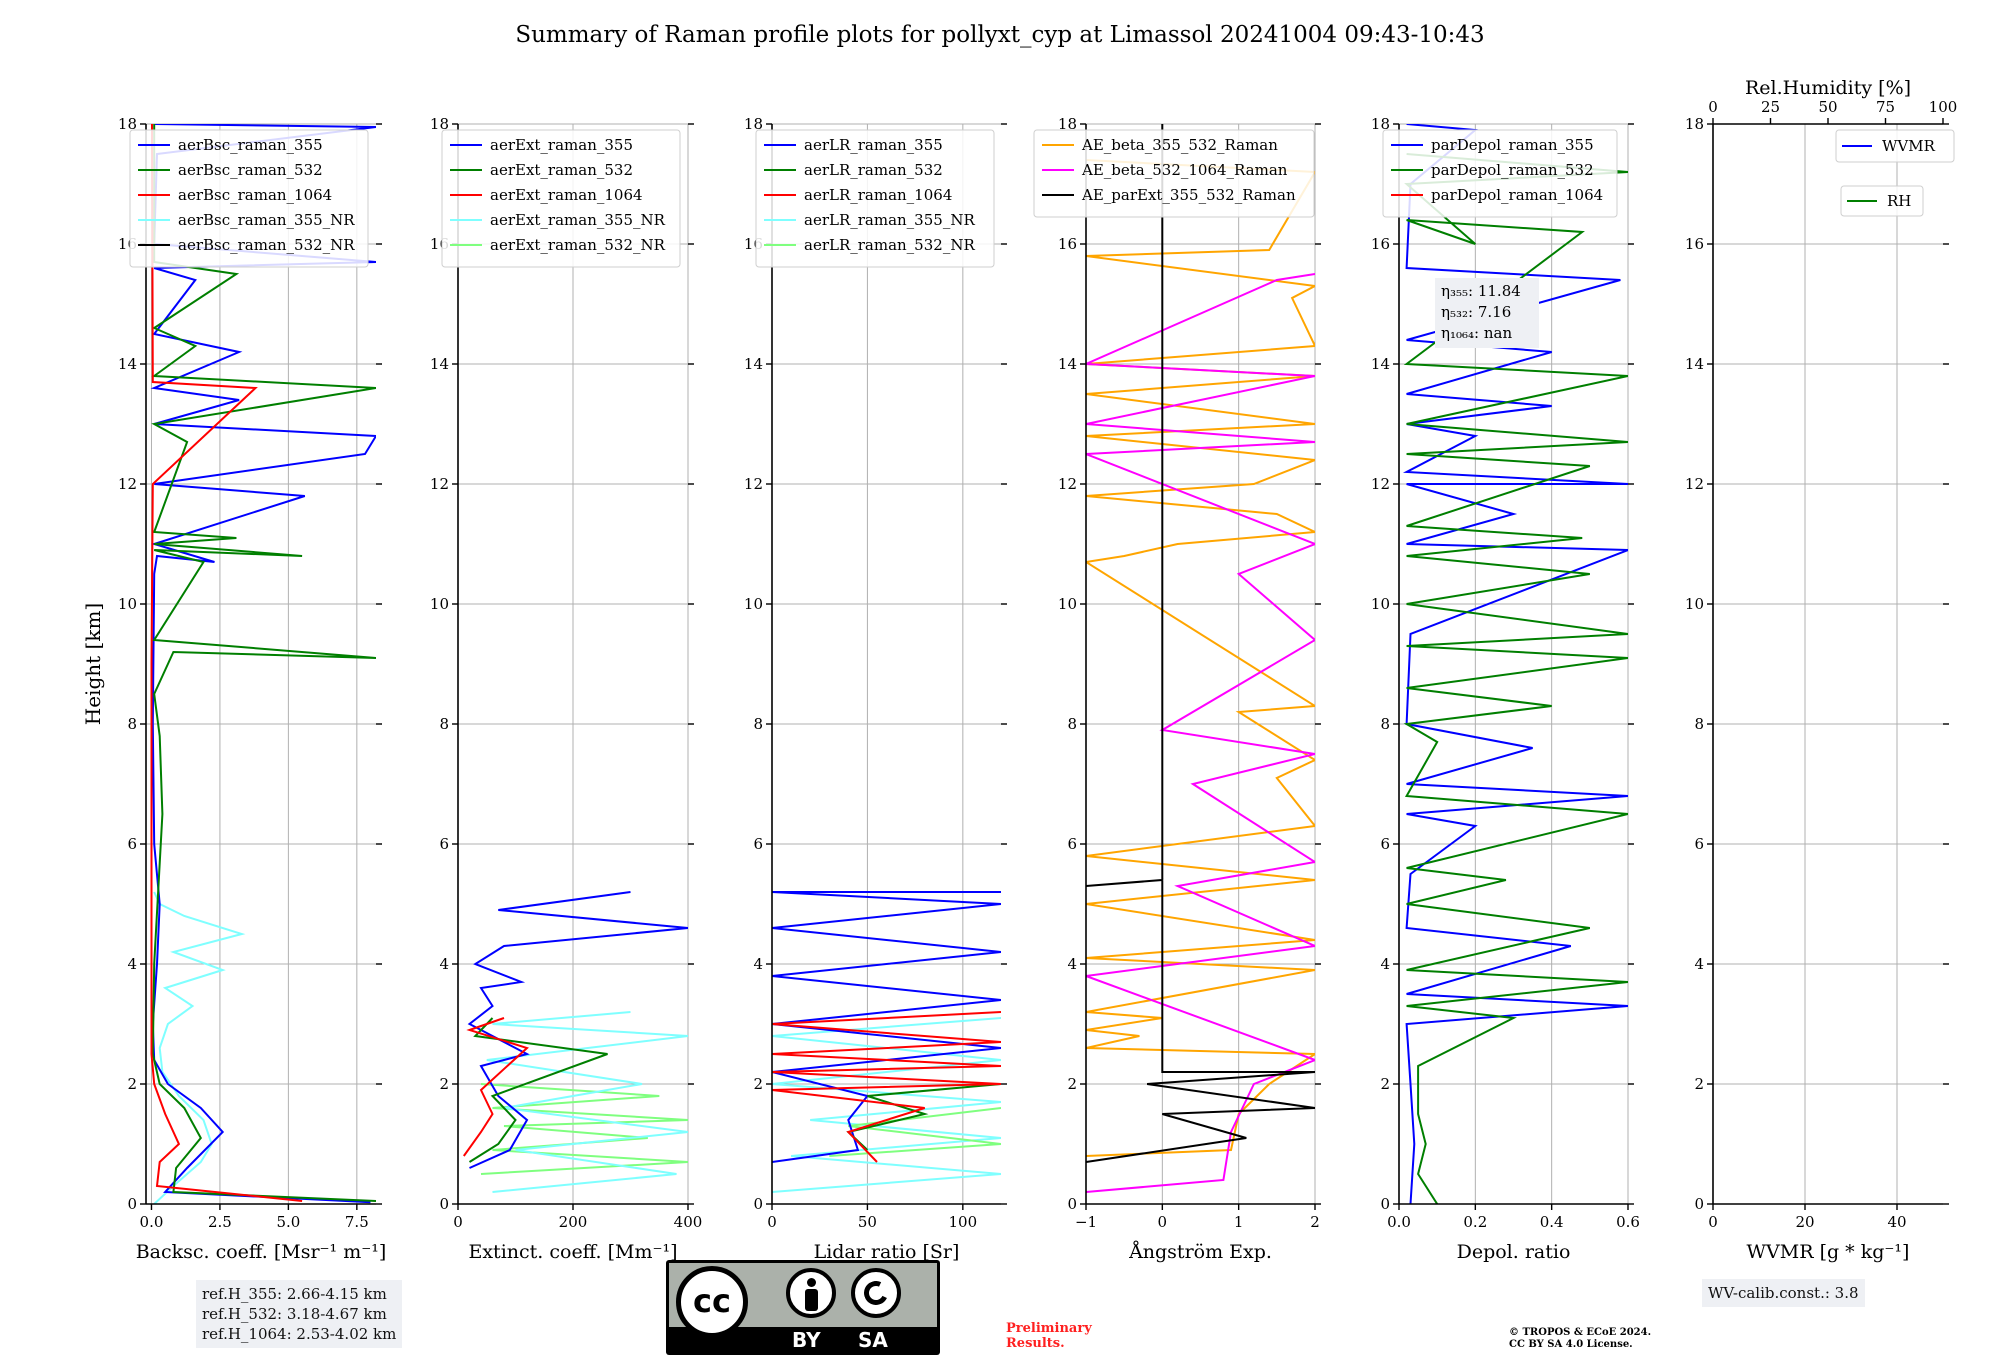 The height and width of the screenshot is (1360, 2000). What do you see at coordinates (1481, 291) in the screenshot?
I see `dep-annotation-line: η₃₅₅: 11.84` at bounding box center [1481, 291].